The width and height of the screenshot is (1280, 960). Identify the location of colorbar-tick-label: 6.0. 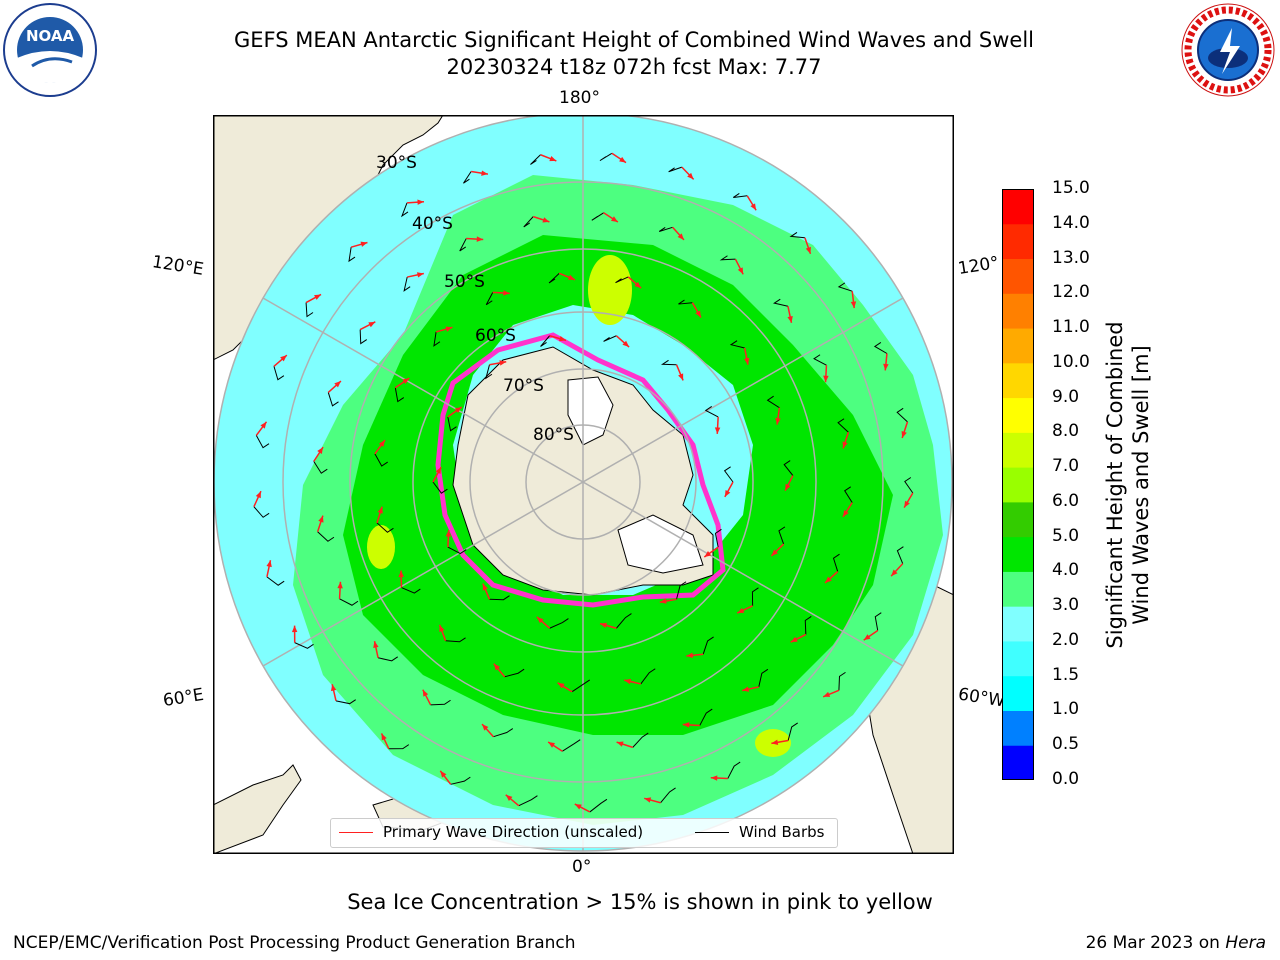
(1066, 500).